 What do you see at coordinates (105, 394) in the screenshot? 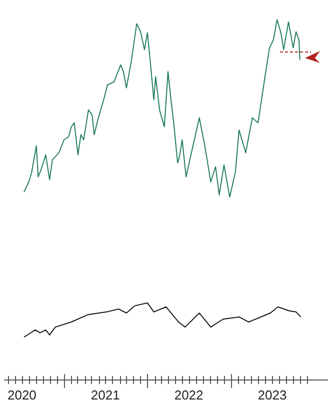
I see `x-tick-label: 2021` at bounding box center [105, 394].